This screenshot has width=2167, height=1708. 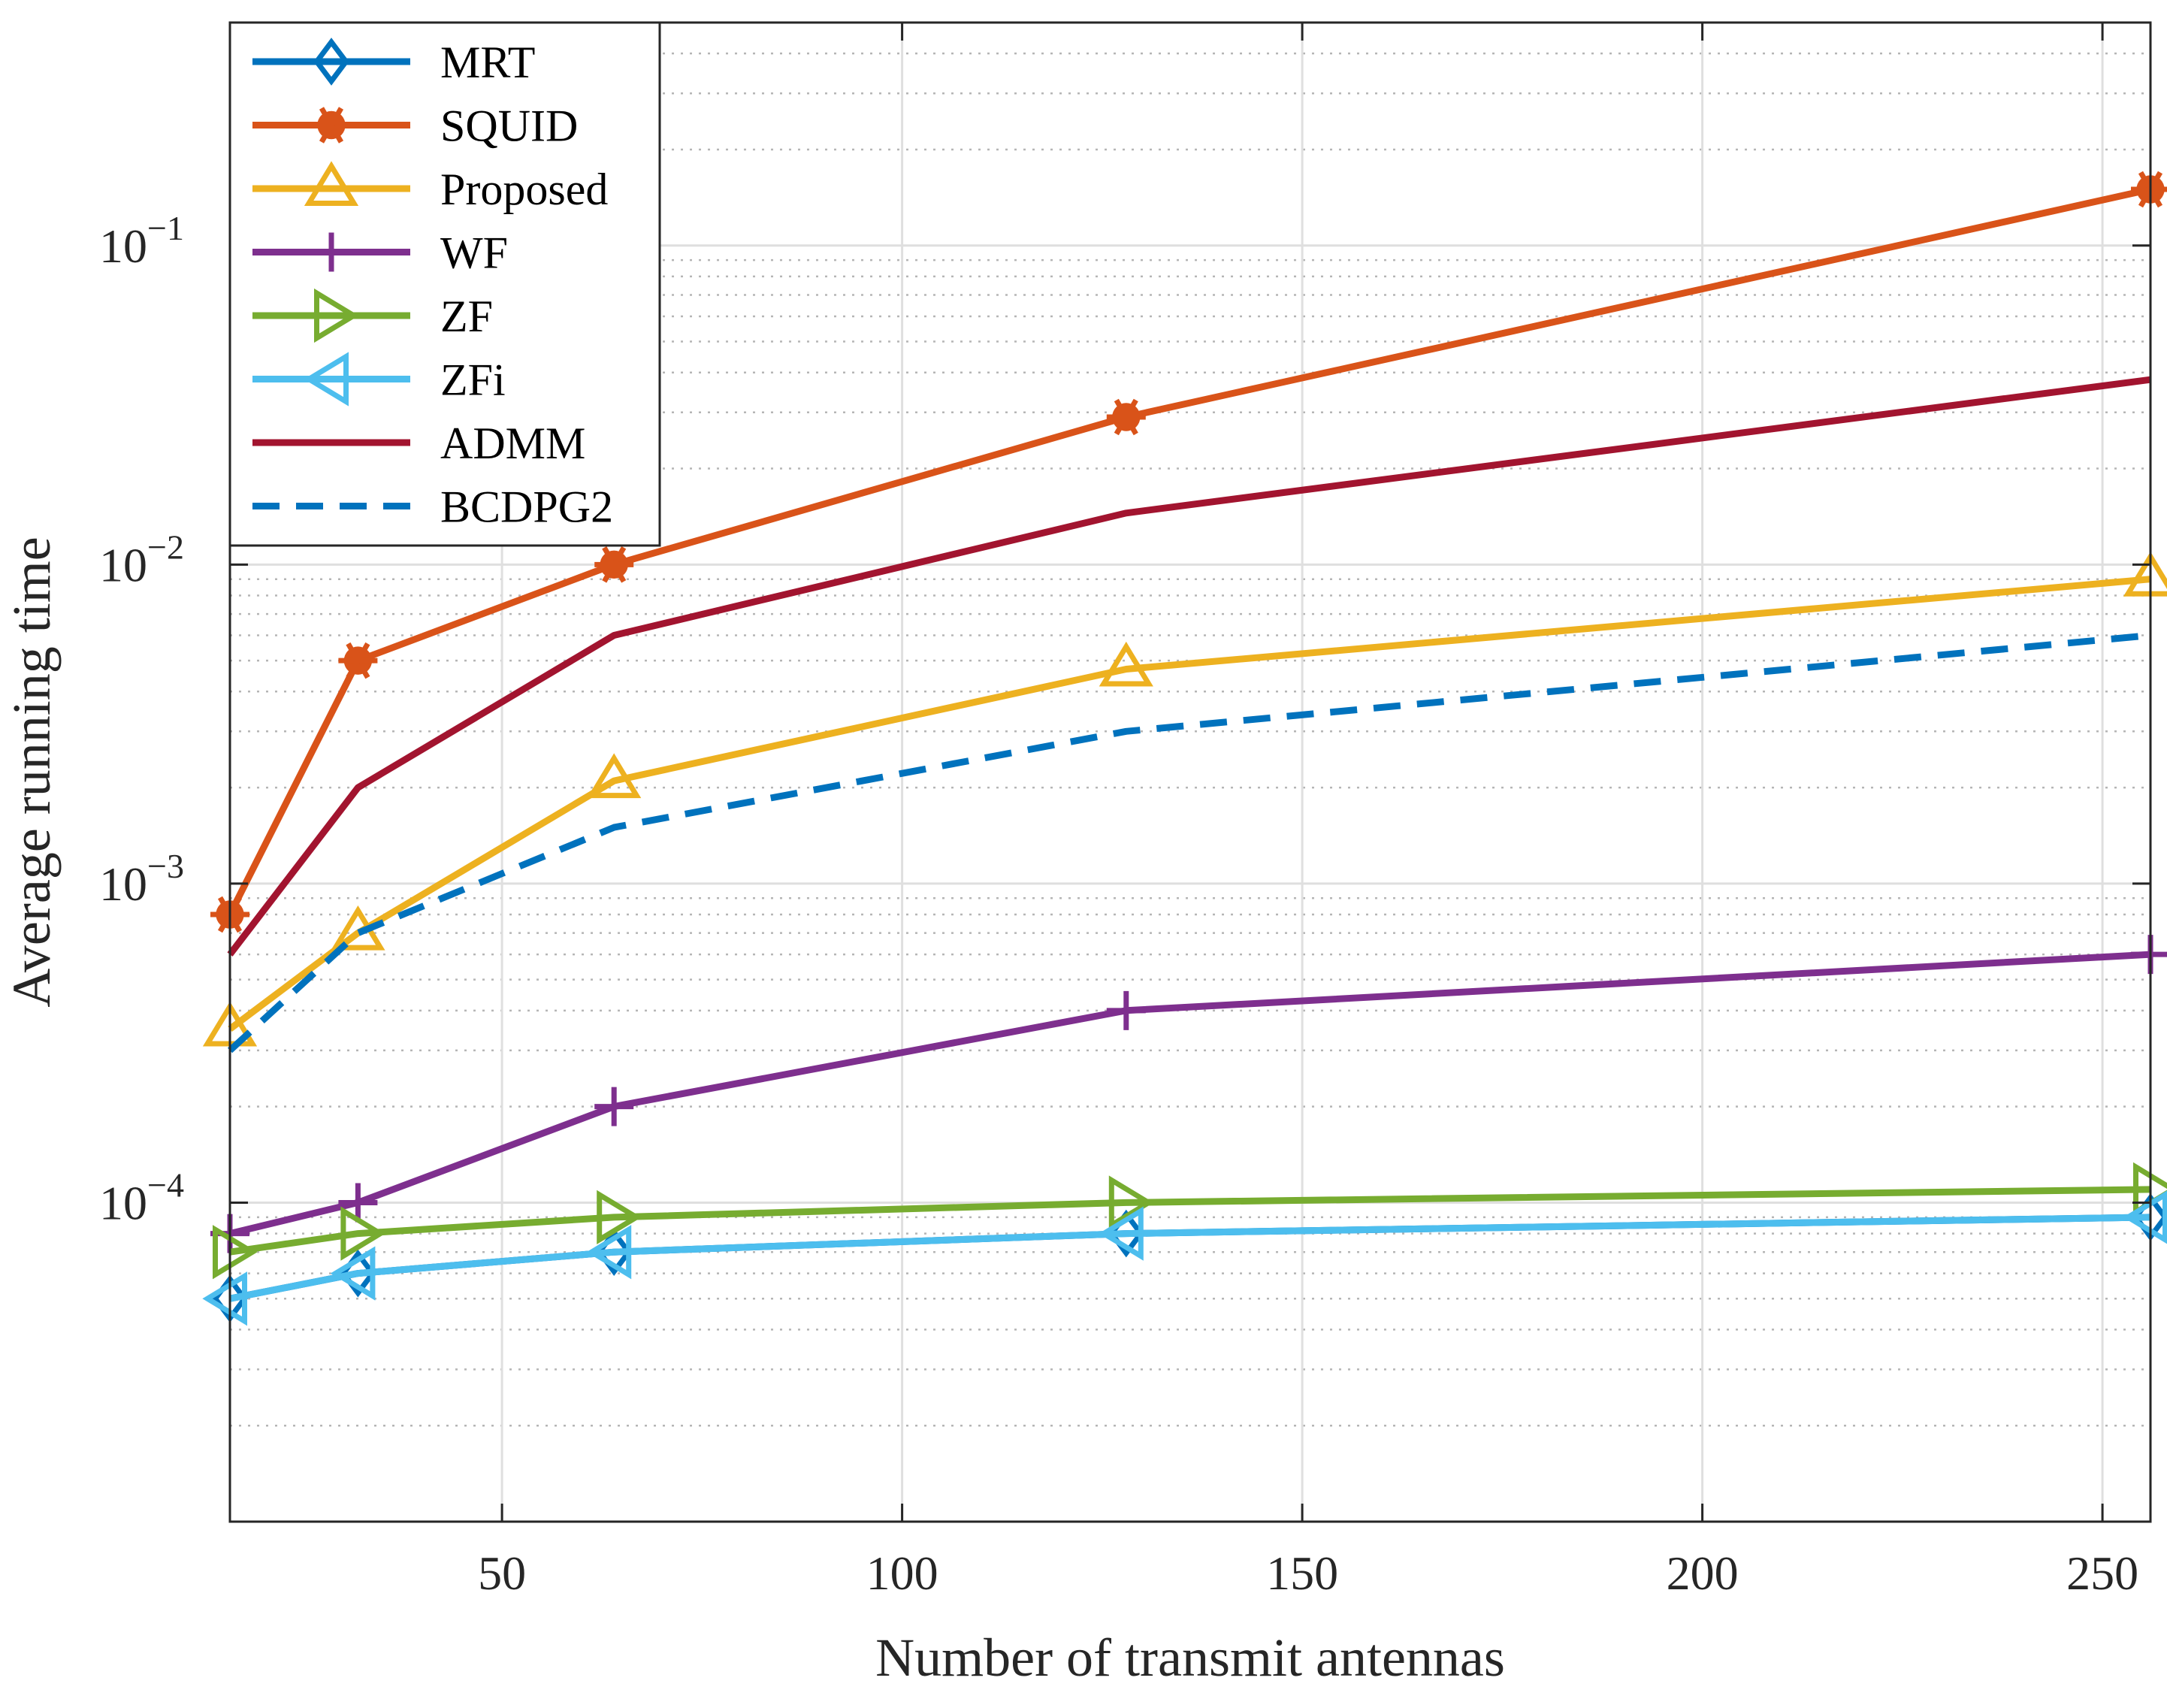 I want to click on legend-label: ZF, so click(x=466, y=316).